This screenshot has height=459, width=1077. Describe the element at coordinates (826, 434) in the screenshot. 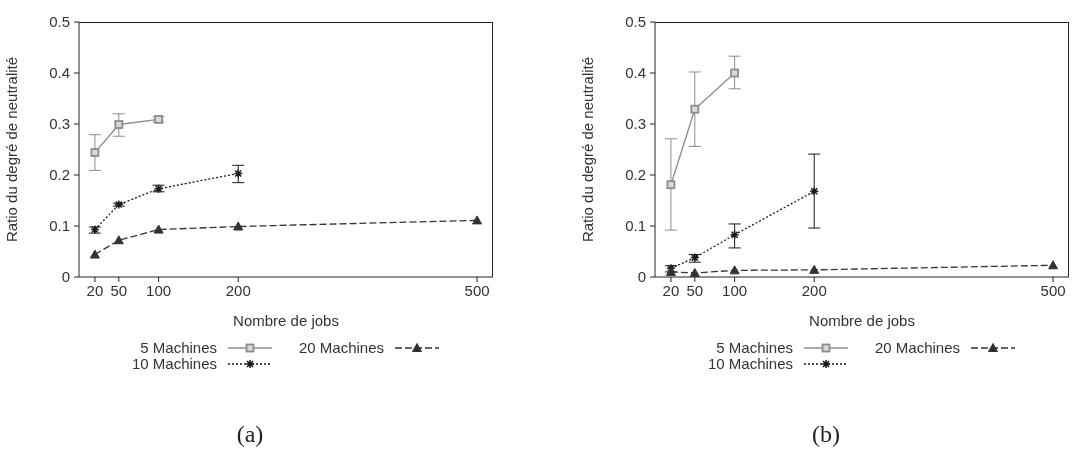

I see `text: (b)` at that location.